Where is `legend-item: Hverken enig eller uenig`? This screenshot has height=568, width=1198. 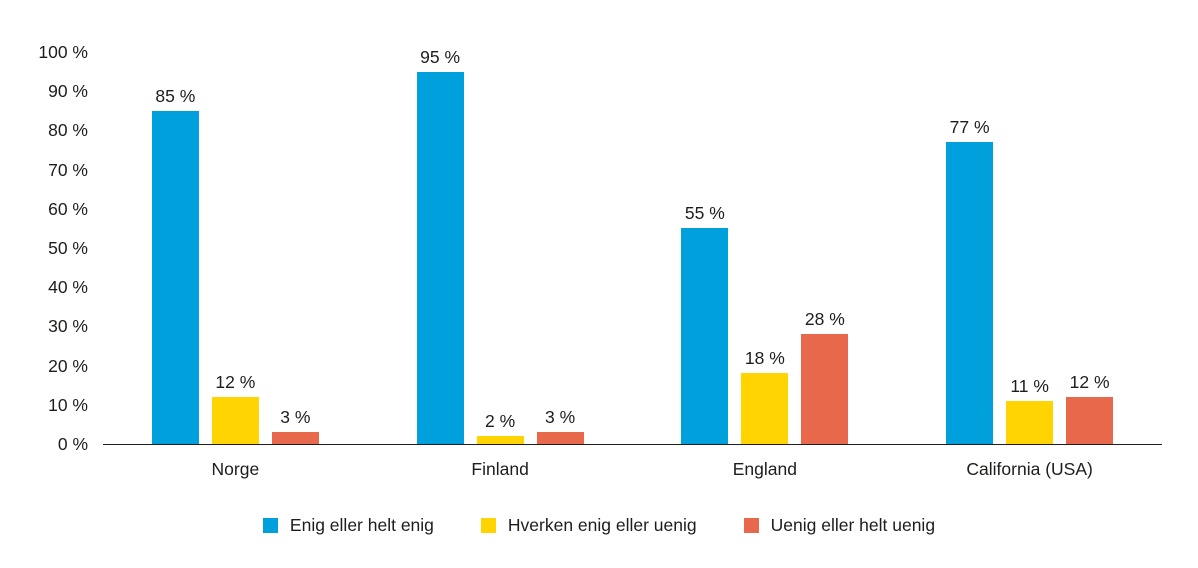 legend-item: Hverken enig eller uenig is located at coordinates (588, 525).